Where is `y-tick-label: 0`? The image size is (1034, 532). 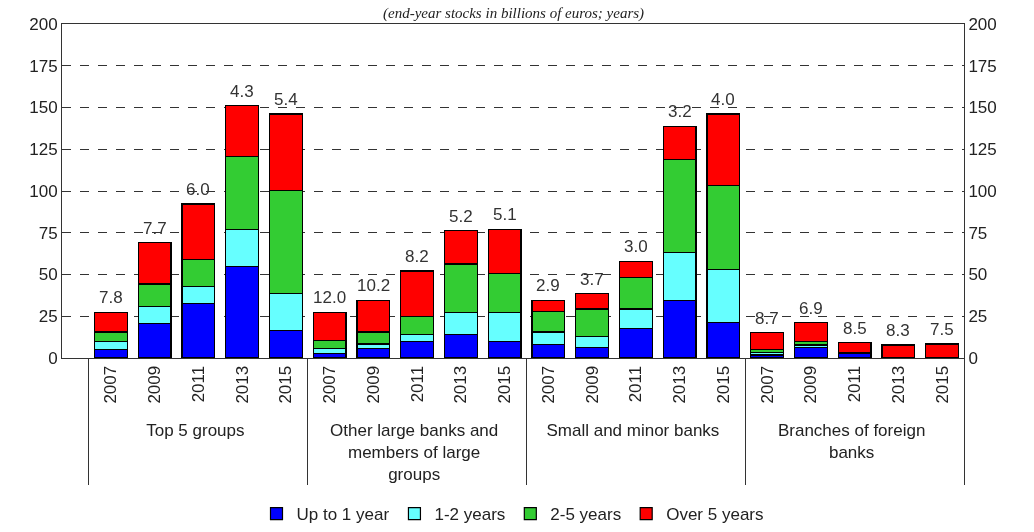 y-tick-label: 0 is located at coordinates (53, 358).